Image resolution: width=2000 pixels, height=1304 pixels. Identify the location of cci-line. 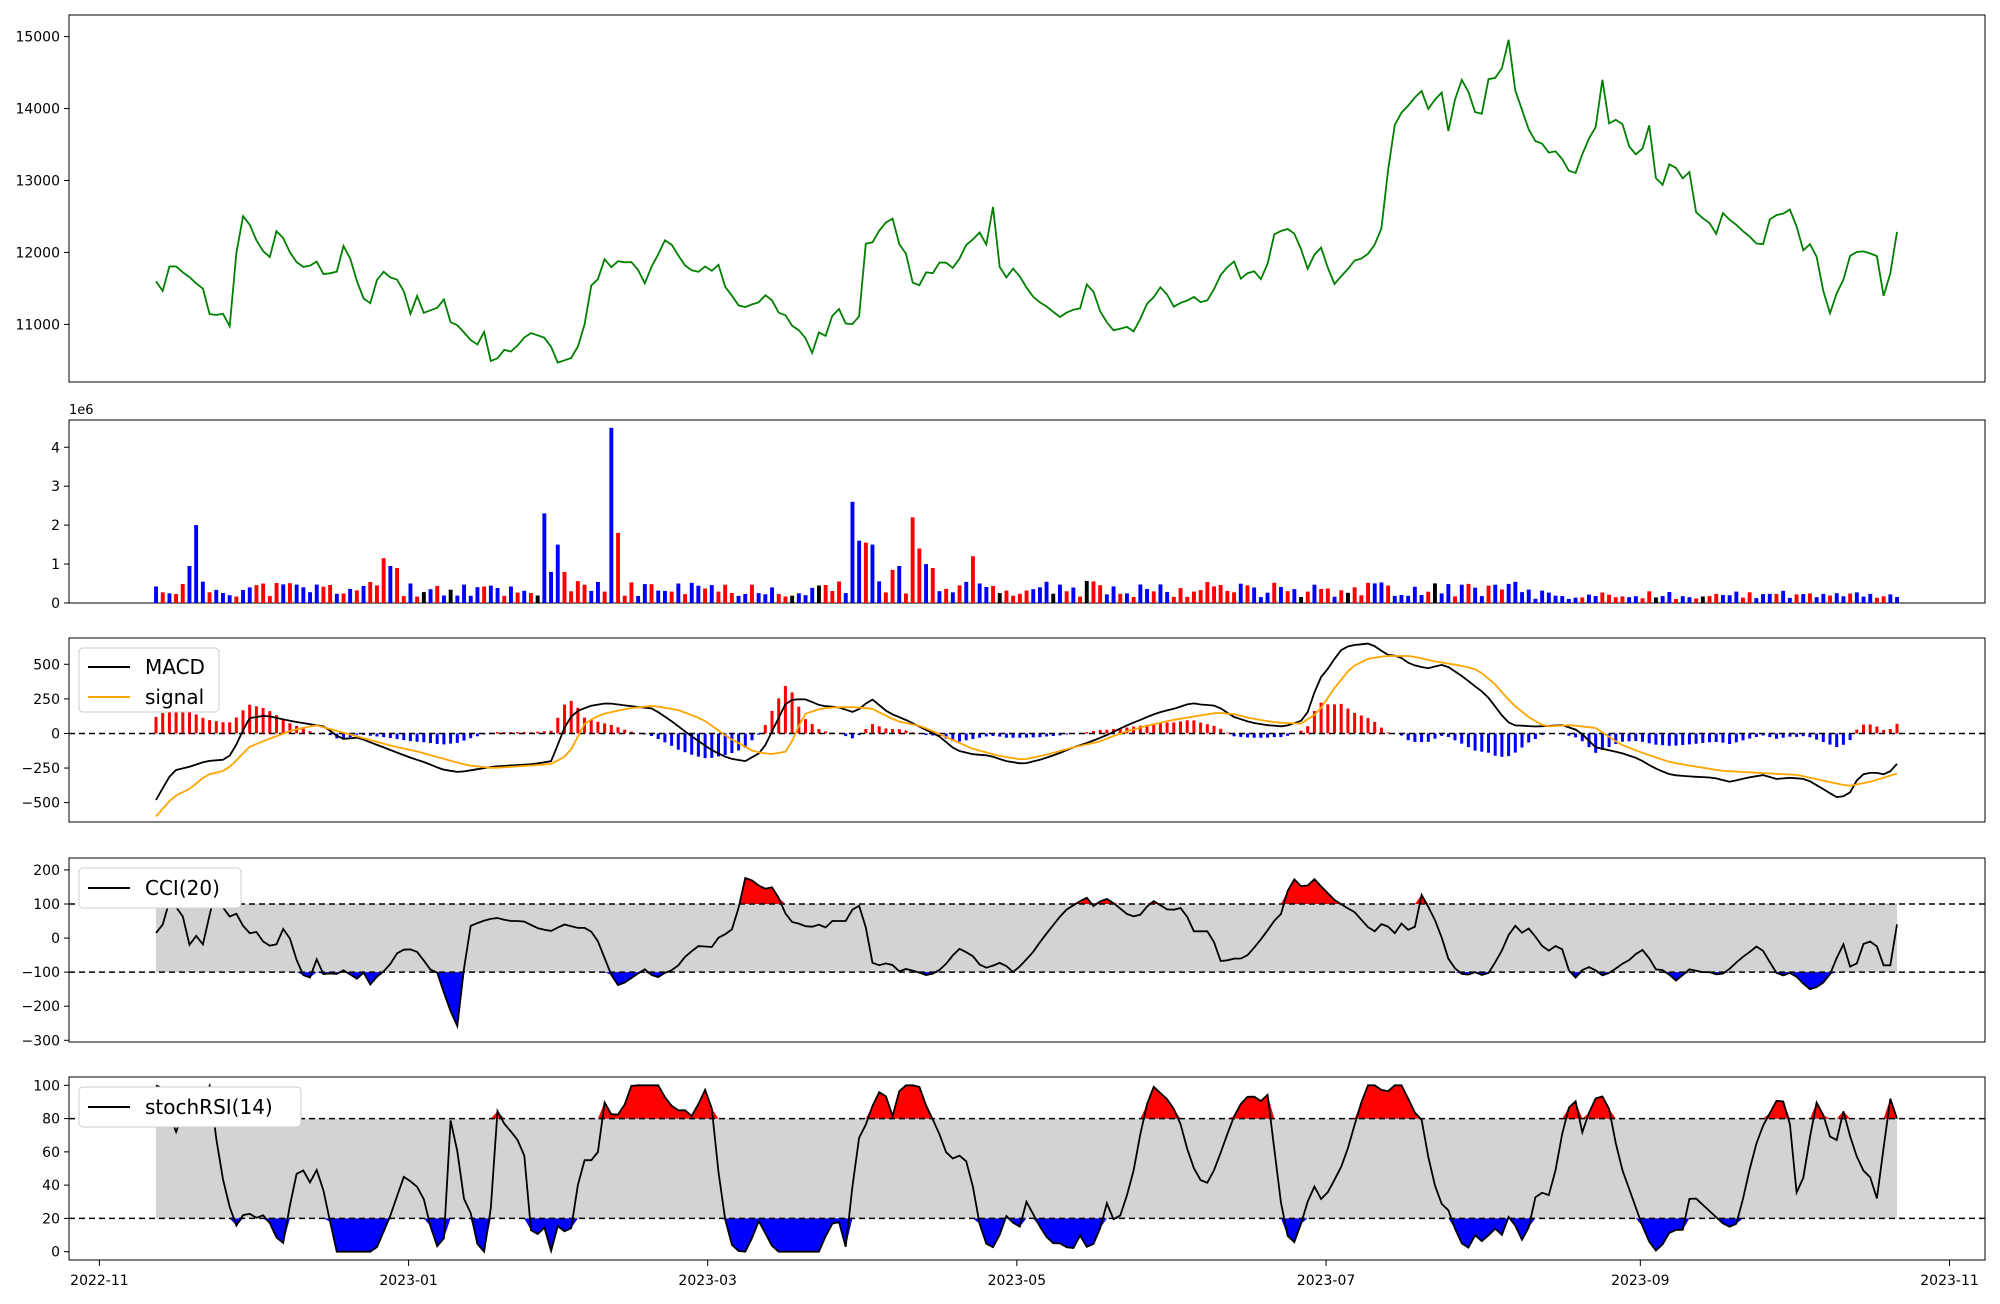
(1026, 953).